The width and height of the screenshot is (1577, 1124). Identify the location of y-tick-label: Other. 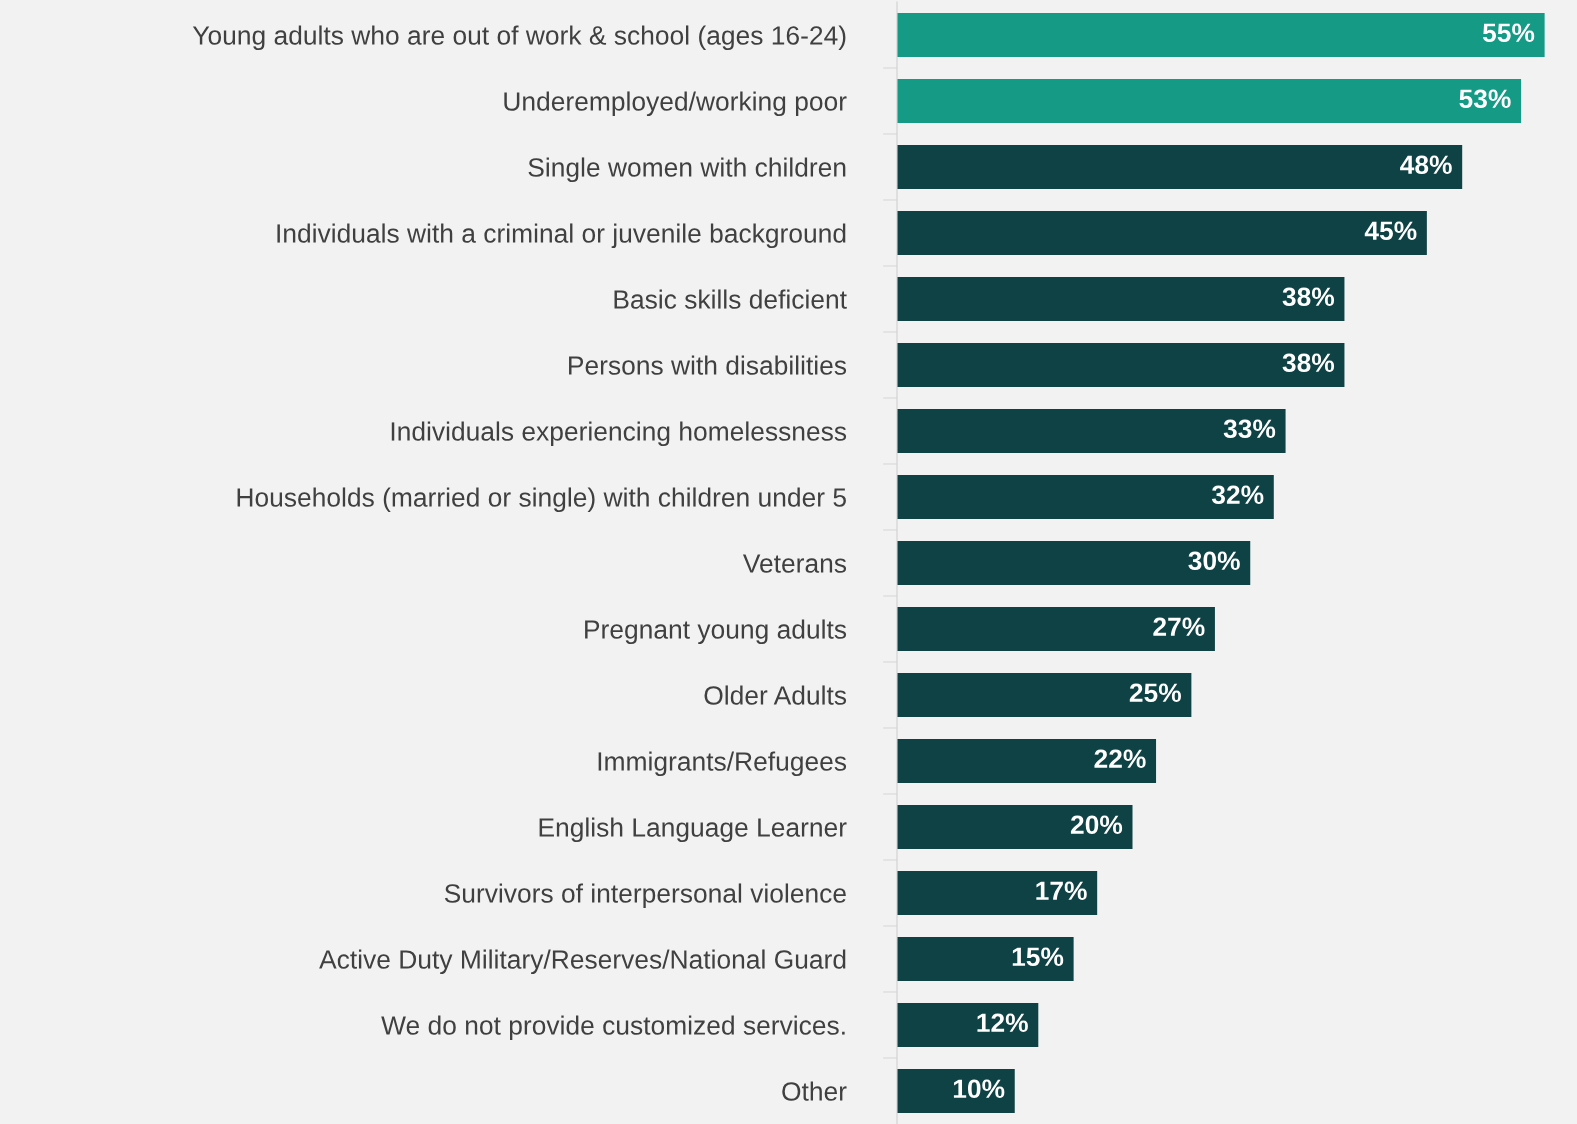
(814, 1091).